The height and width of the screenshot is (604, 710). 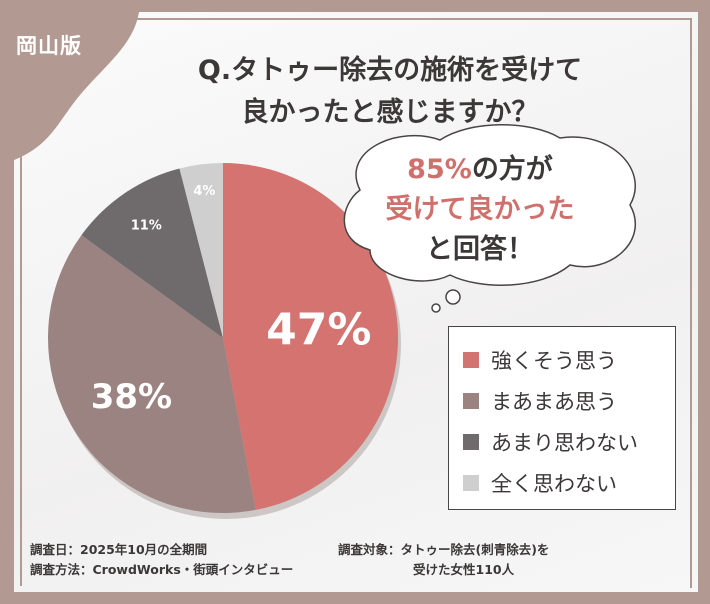 I want to click on inner-frame-right, so click(x=691, y=303).